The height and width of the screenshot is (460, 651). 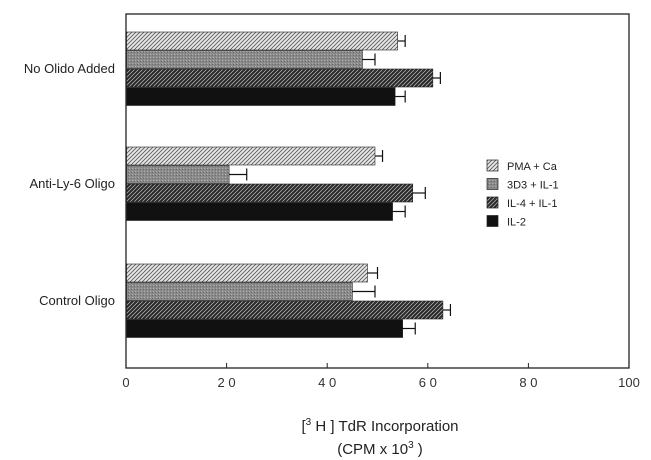 I want to click on category-label-anti-ly-6-oligo: Anti-Ly-6 Oligo, so click(x=73, y=183).